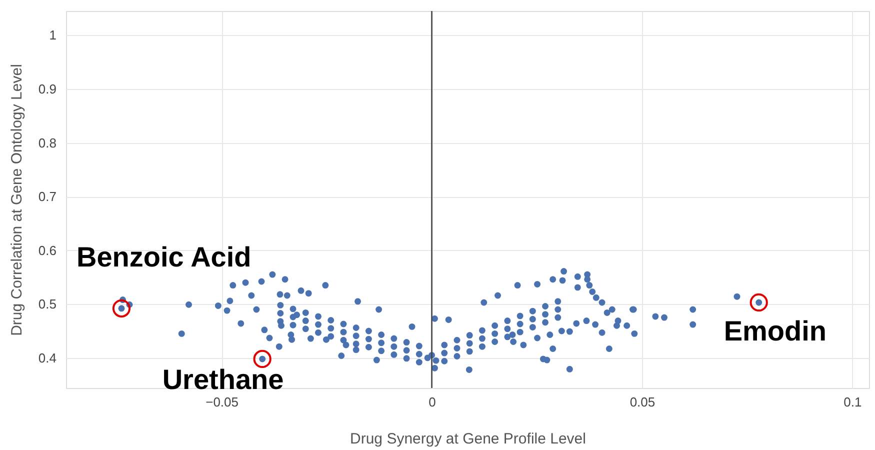 The image size is (875, 450). I want to click on annotation: Urethane, so click(223, 379).